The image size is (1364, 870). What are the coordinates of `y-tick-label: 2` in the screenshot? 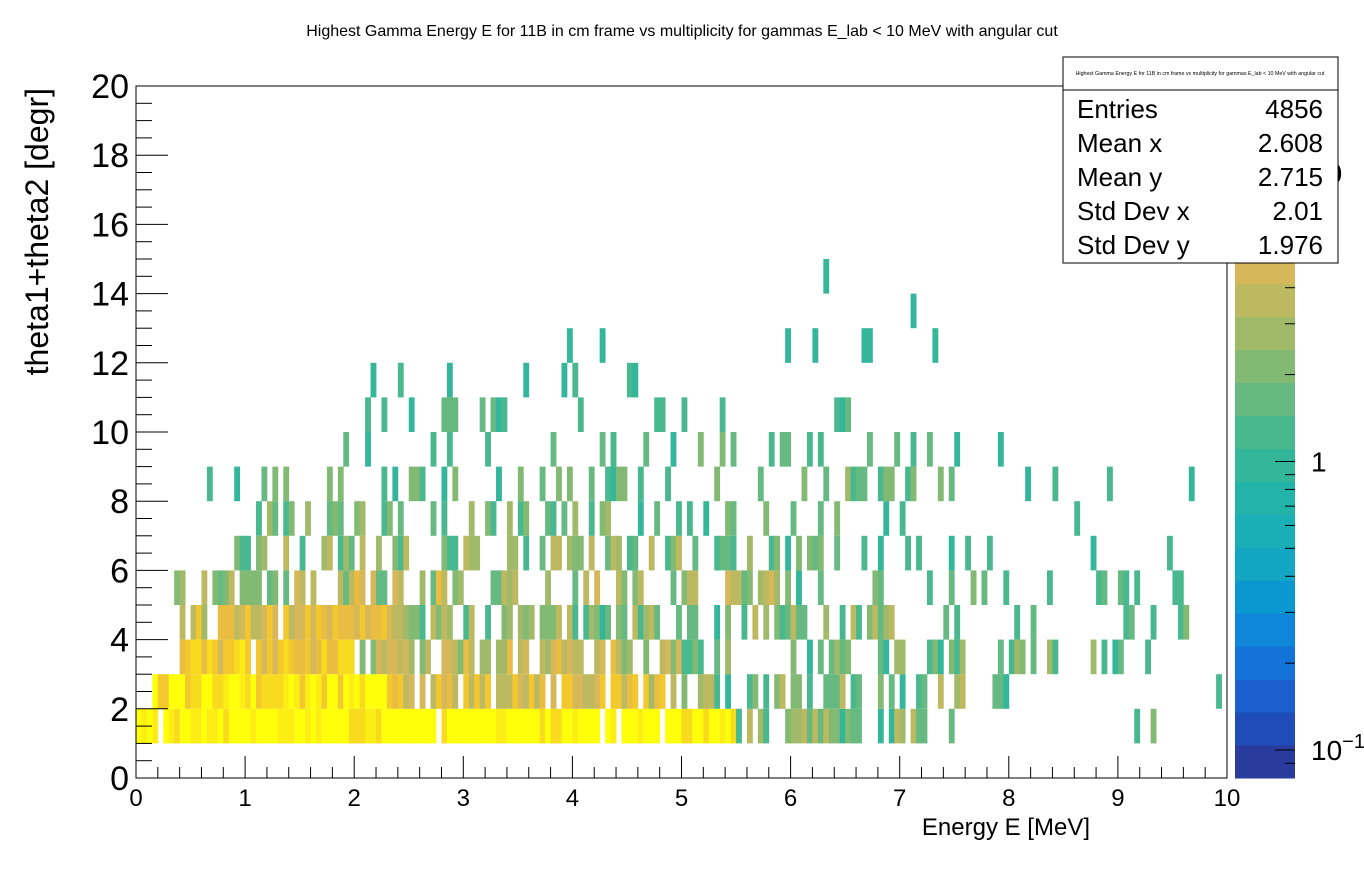 It's located at (119, 710).